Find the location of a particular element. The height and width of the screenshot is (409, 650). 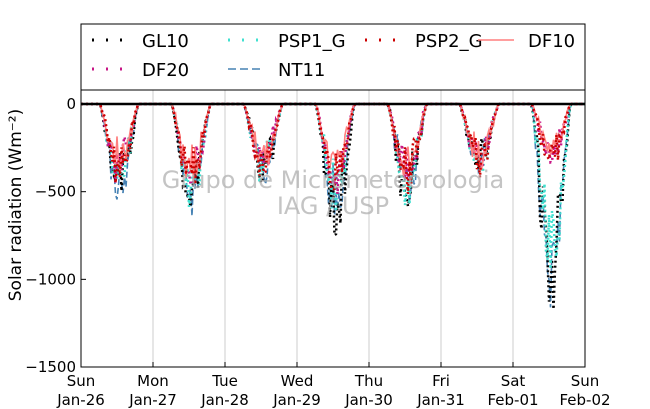

watermark-line-1: Grupo de Micrometeorologia is located at coordinates (333, 180).